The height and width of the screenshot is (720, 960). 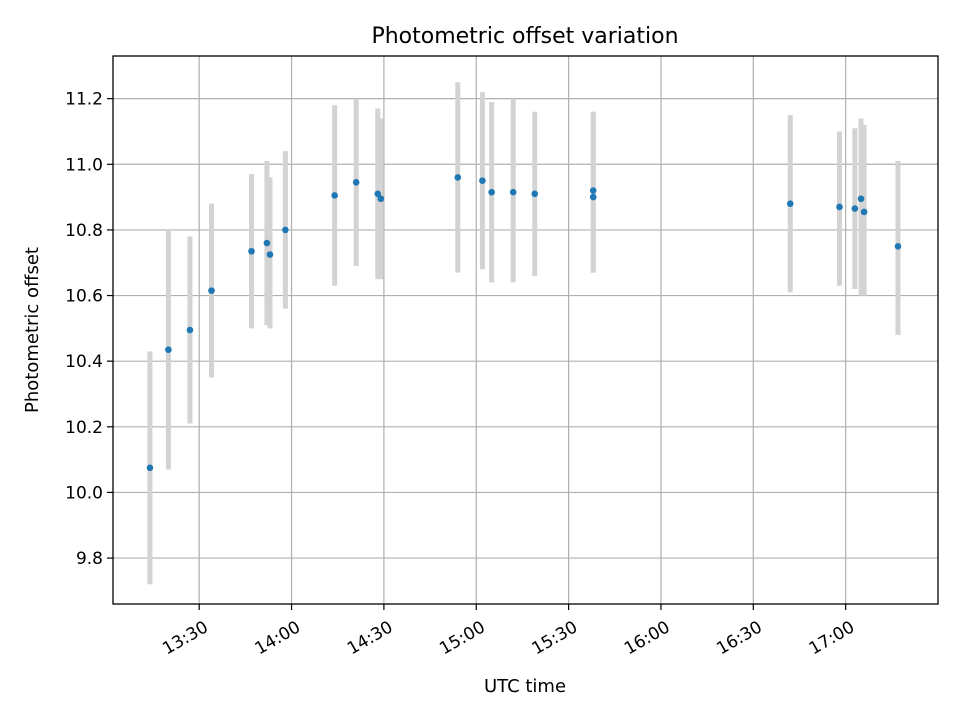 I want to click on y-tick-label-0: 9.8, so click(x=89, y=559).